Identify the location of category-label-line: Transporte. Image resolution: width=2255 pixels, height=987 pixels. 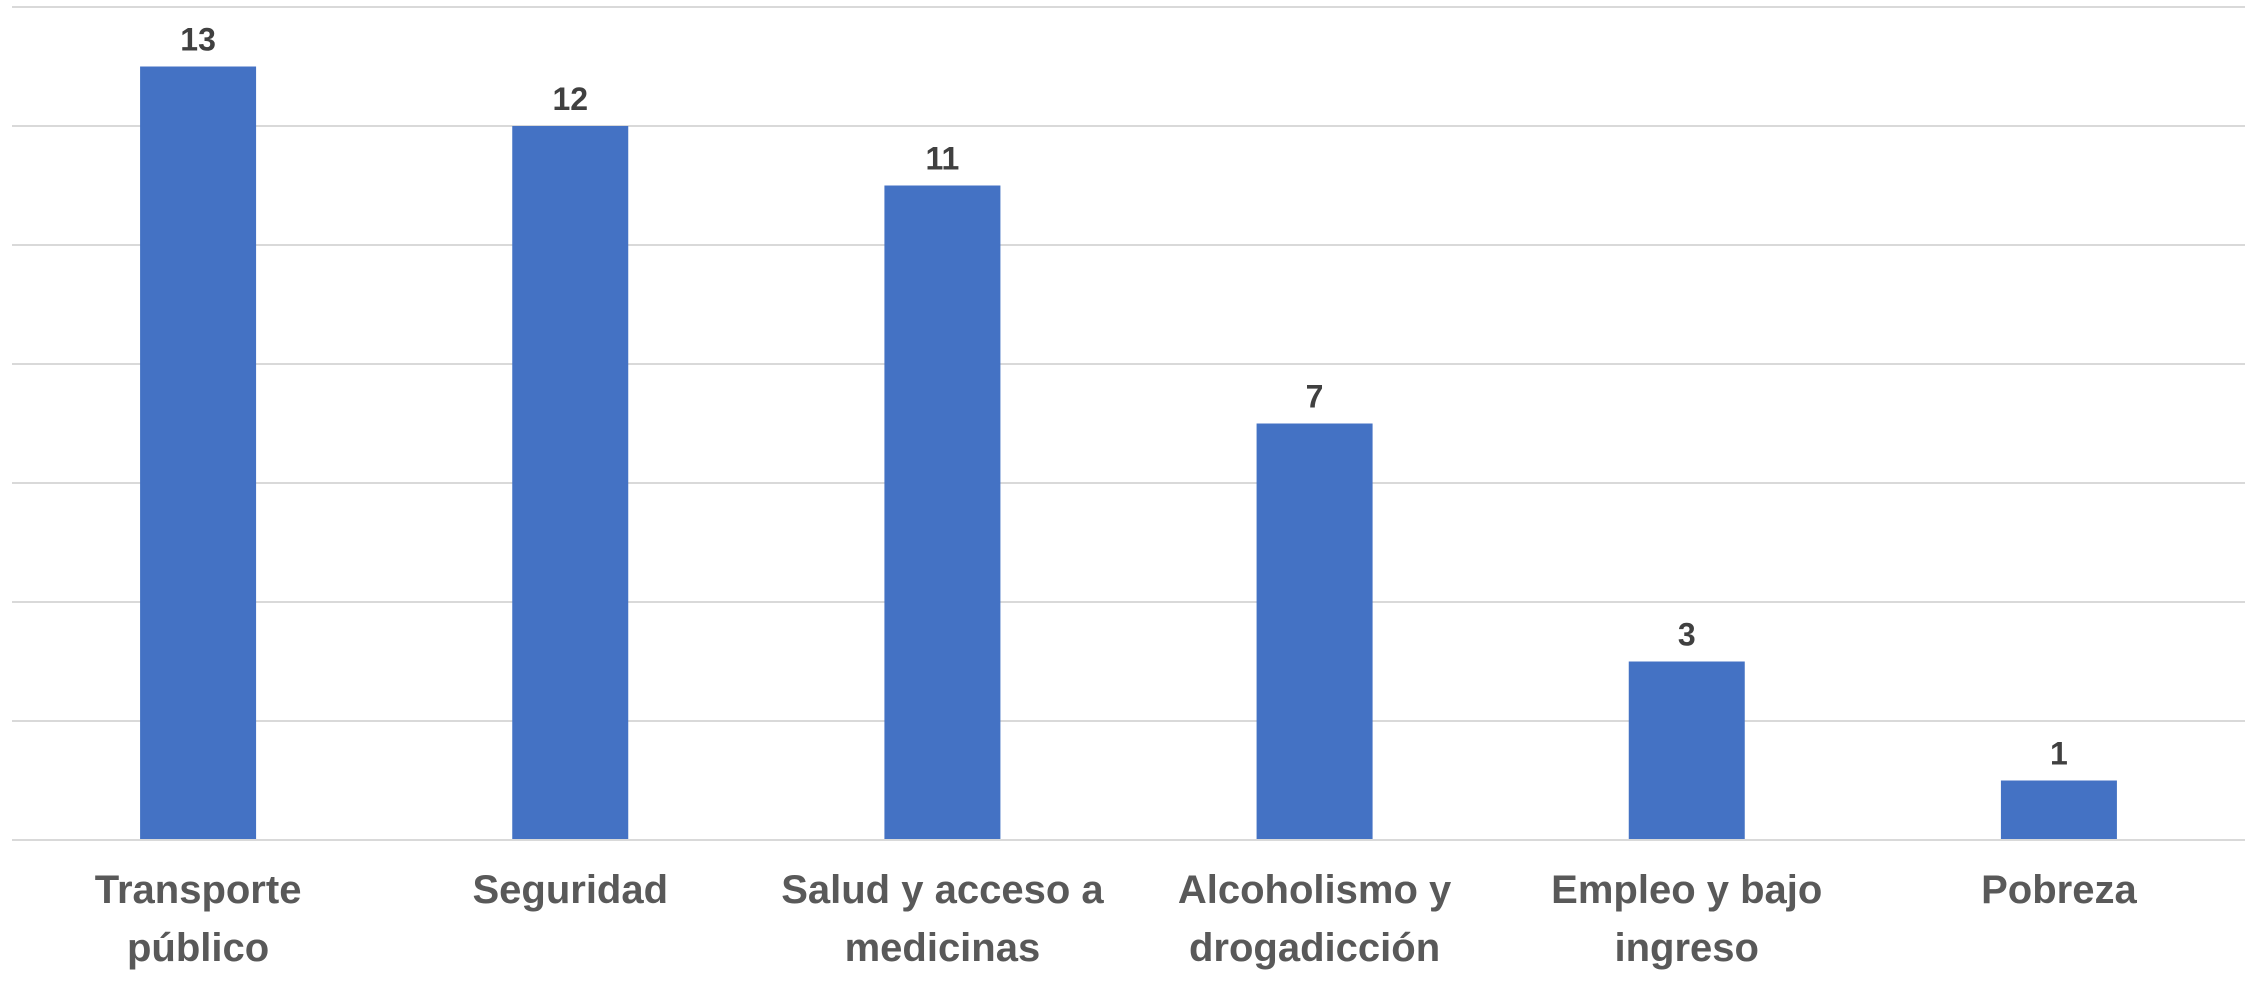
(198, 890).